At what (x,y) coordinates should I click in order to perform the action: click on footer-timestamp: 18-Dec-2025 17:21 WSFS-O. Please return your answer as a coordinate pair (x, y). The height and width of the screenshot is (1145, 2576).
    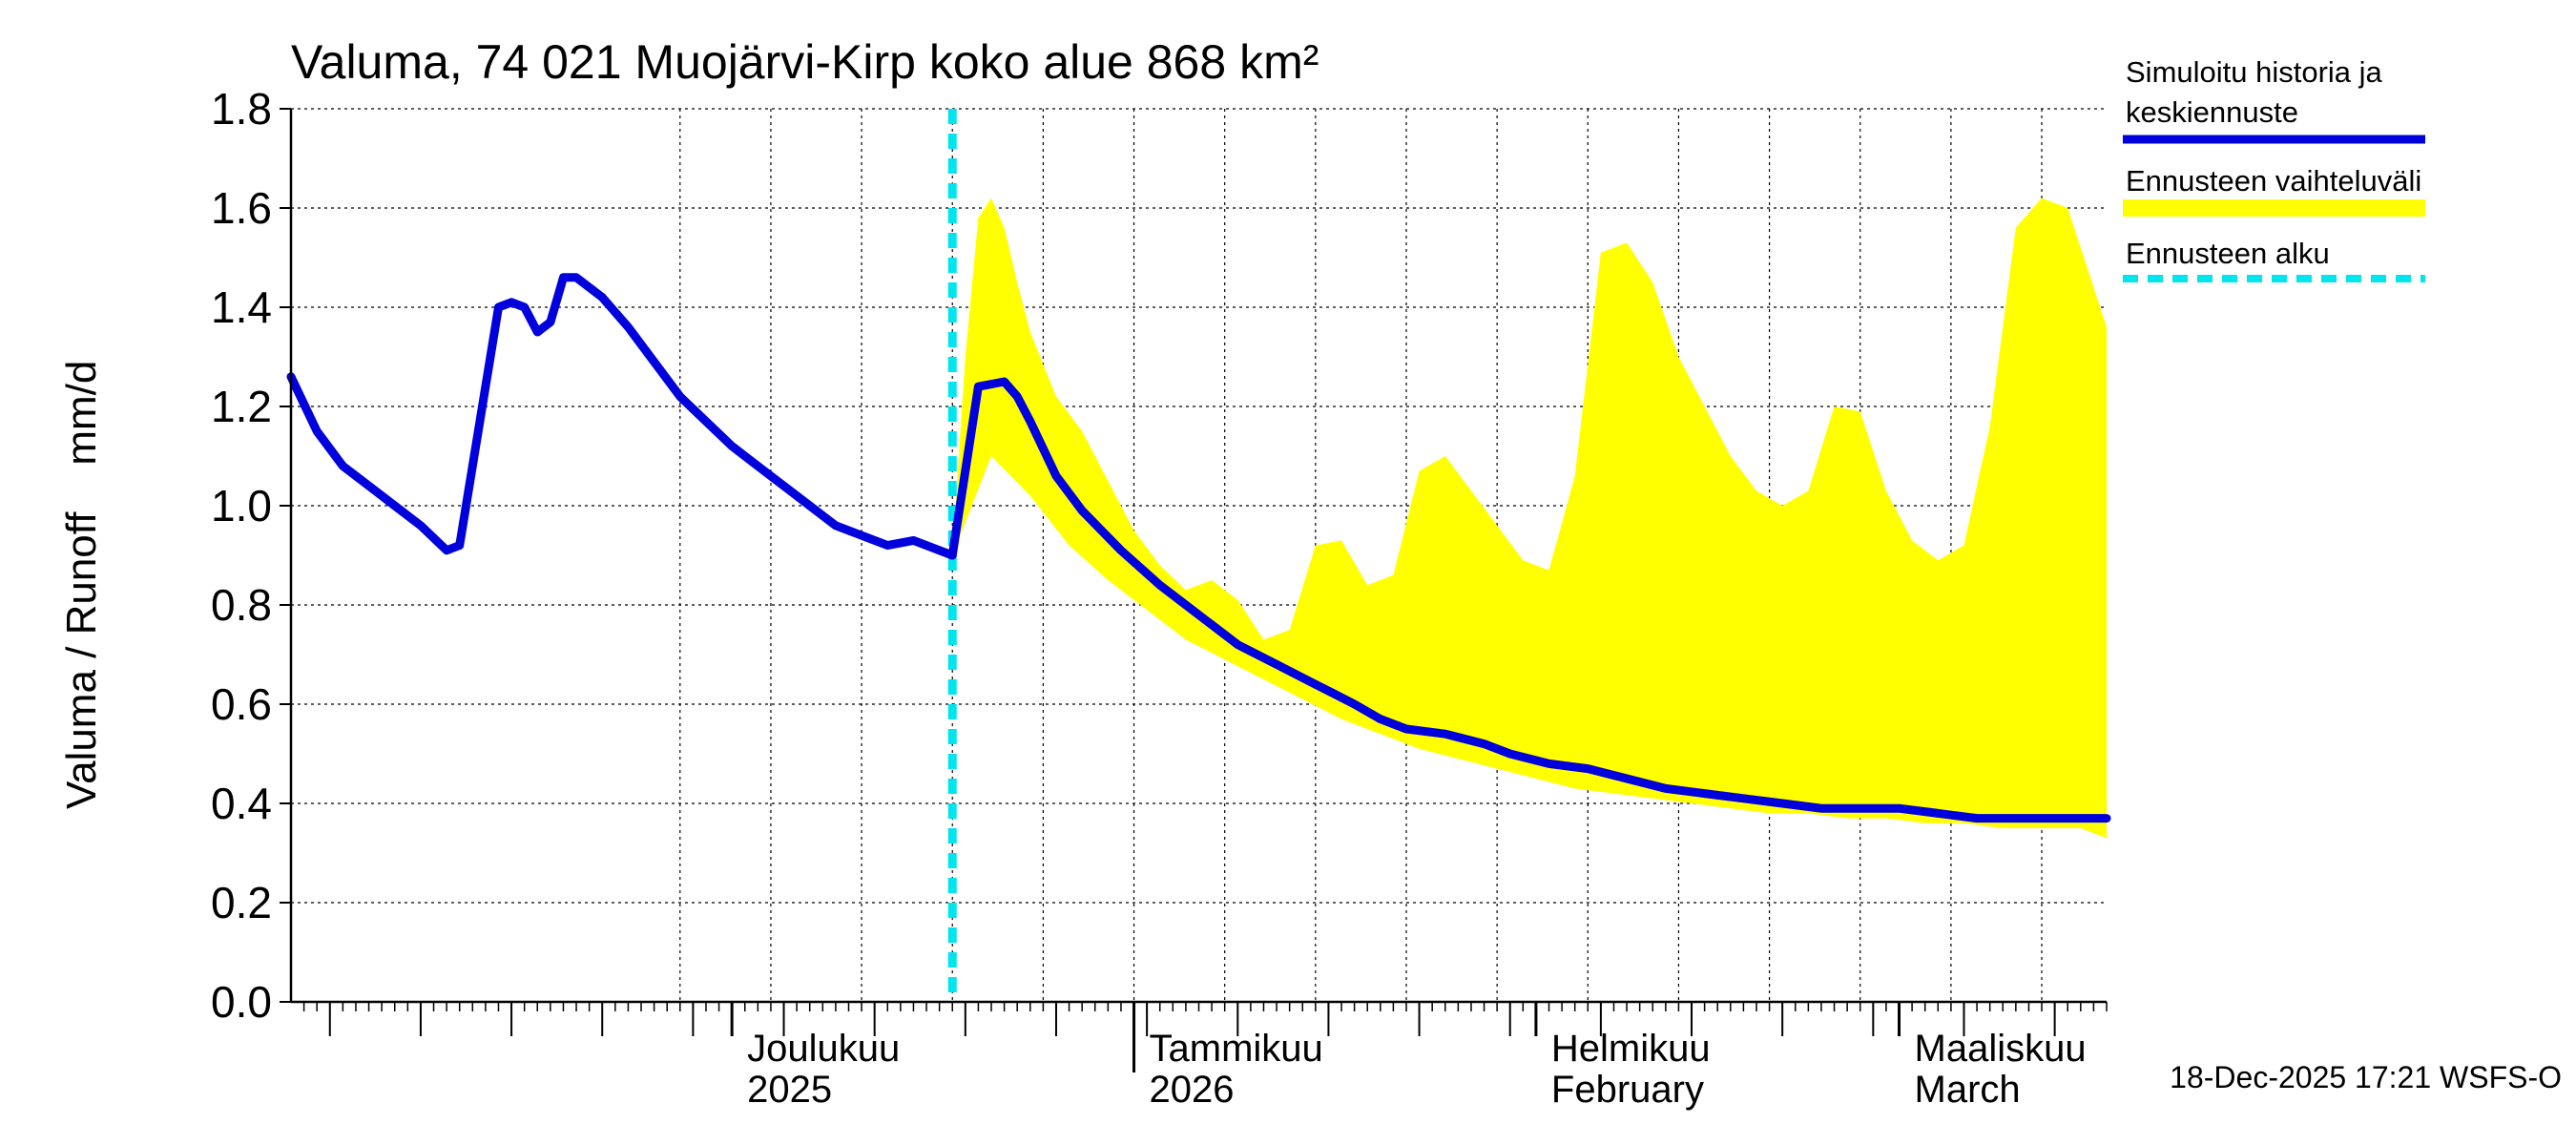
    Looking at the image, I should click on (2366, 1077).